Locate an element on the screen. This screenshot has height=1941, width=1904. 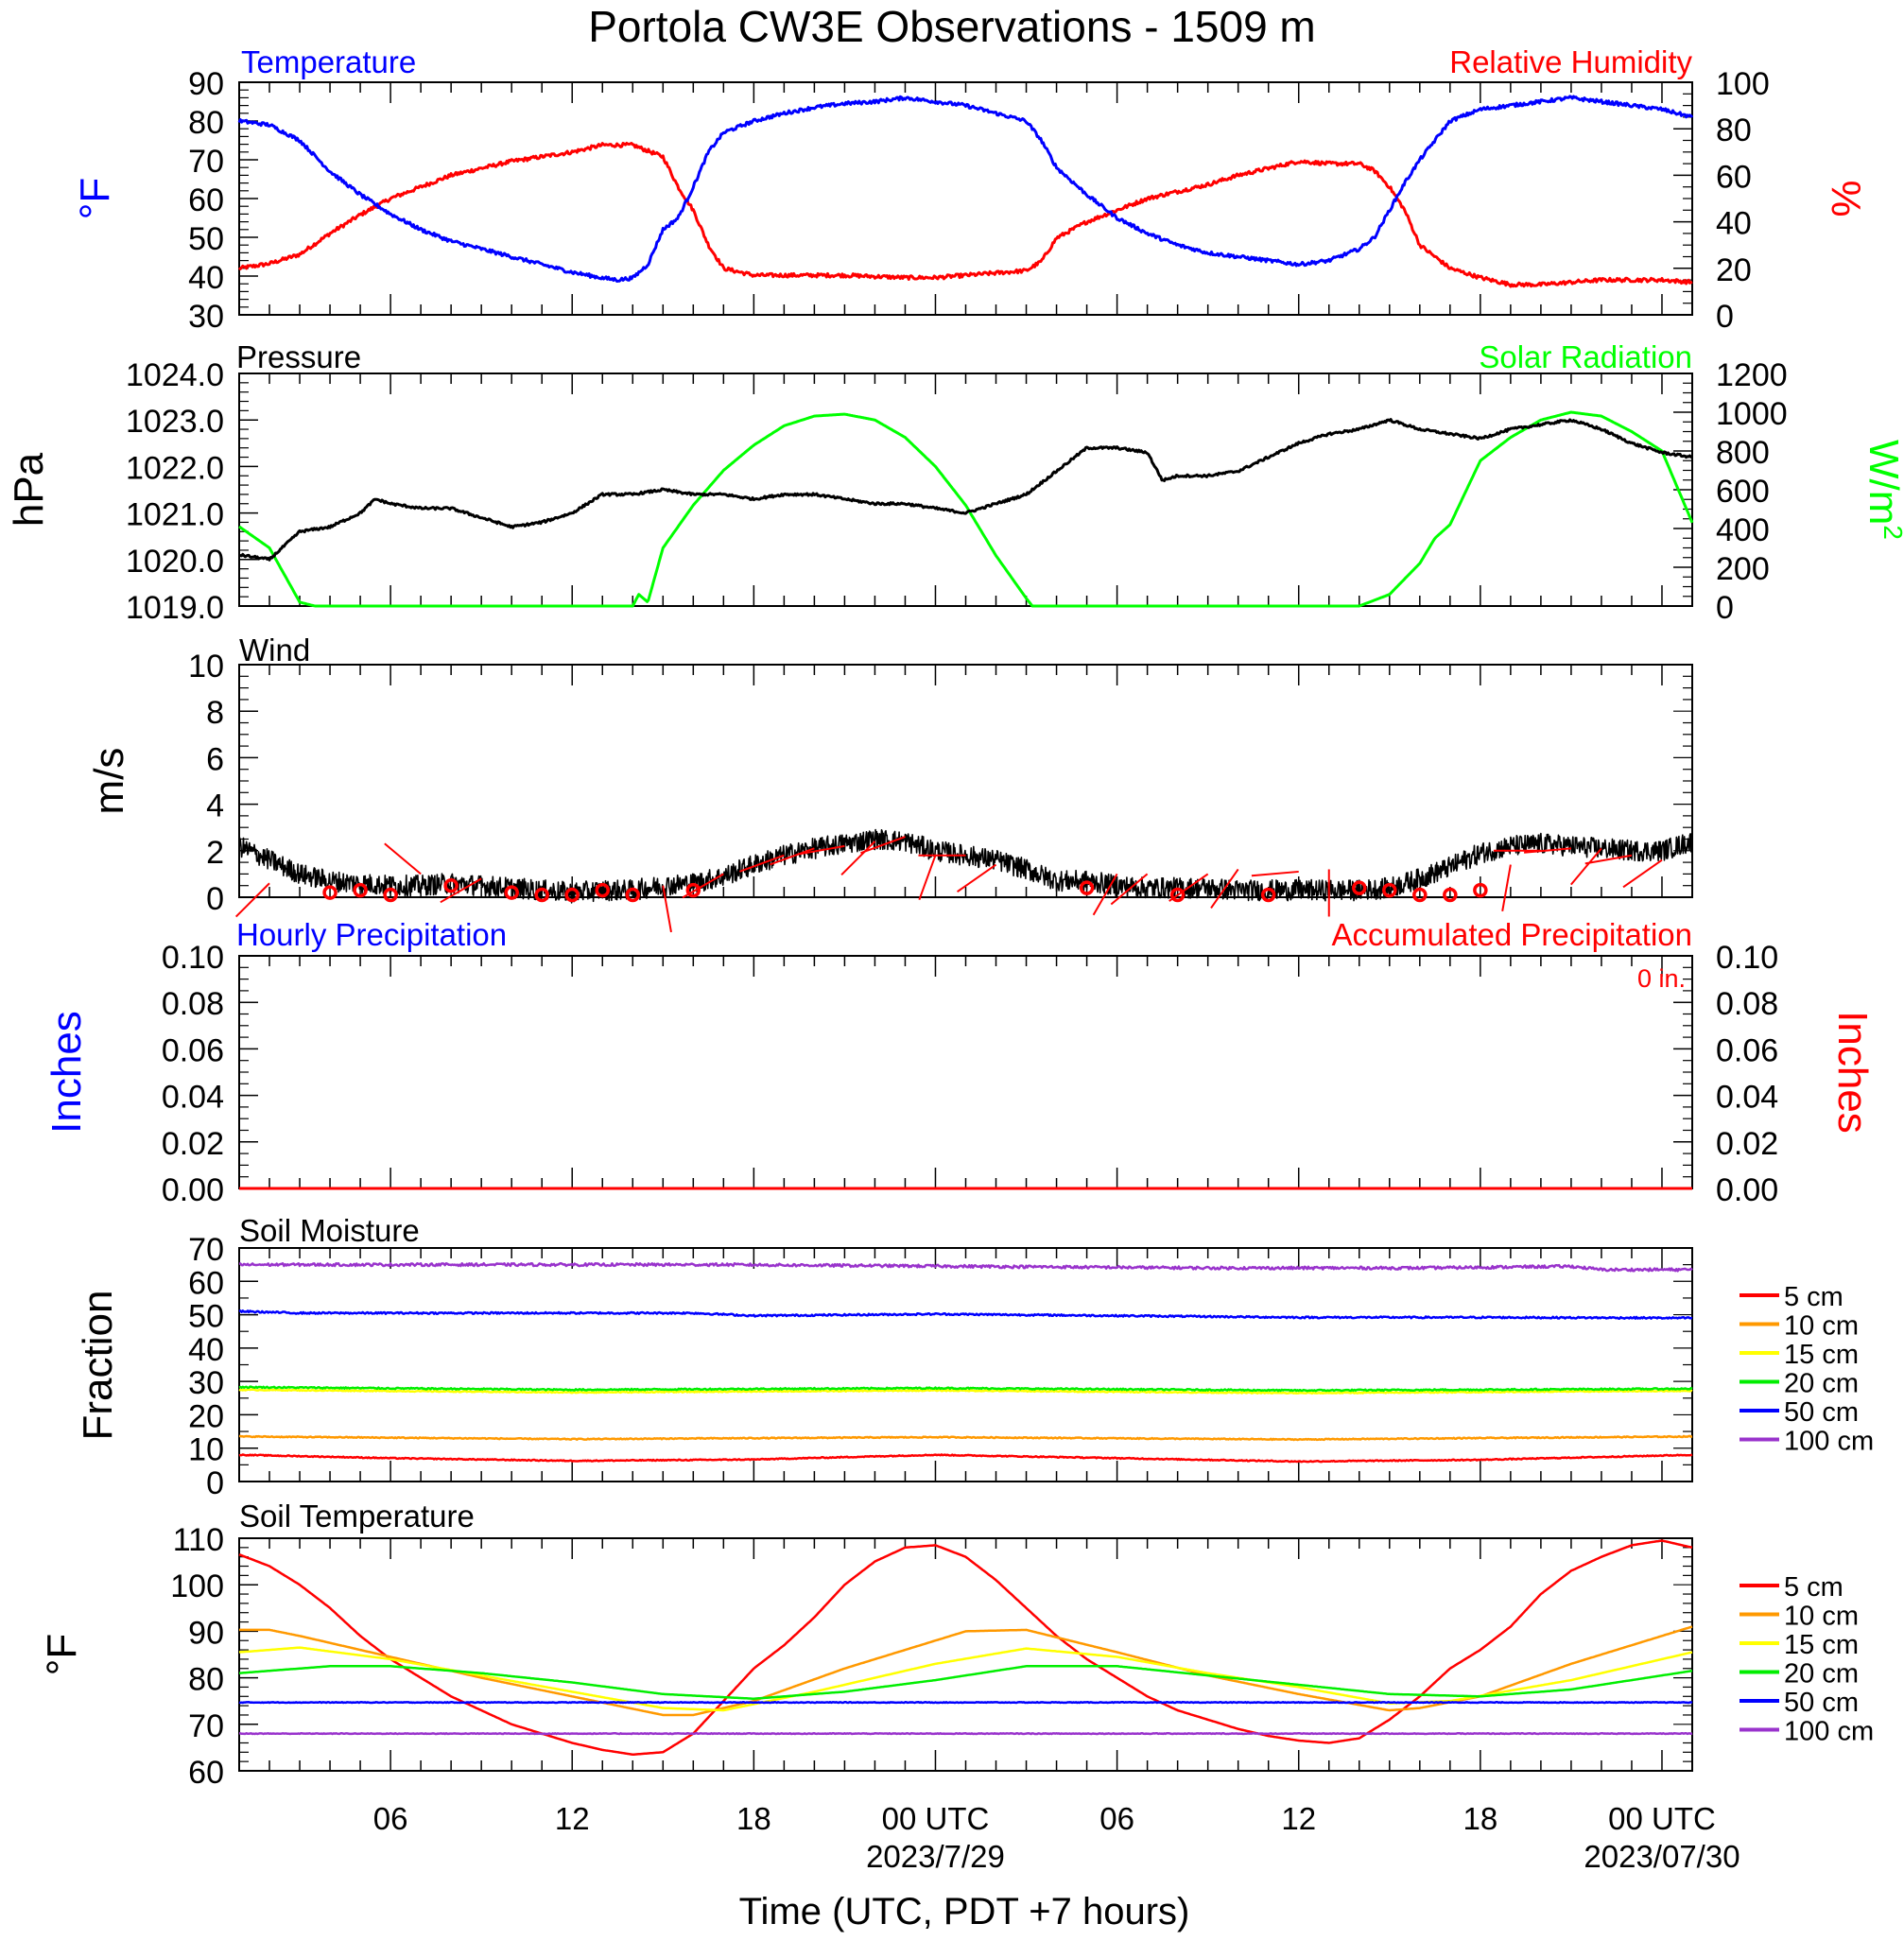
solar-y-tick-label: 200 is located at coordinates (1743, 569).